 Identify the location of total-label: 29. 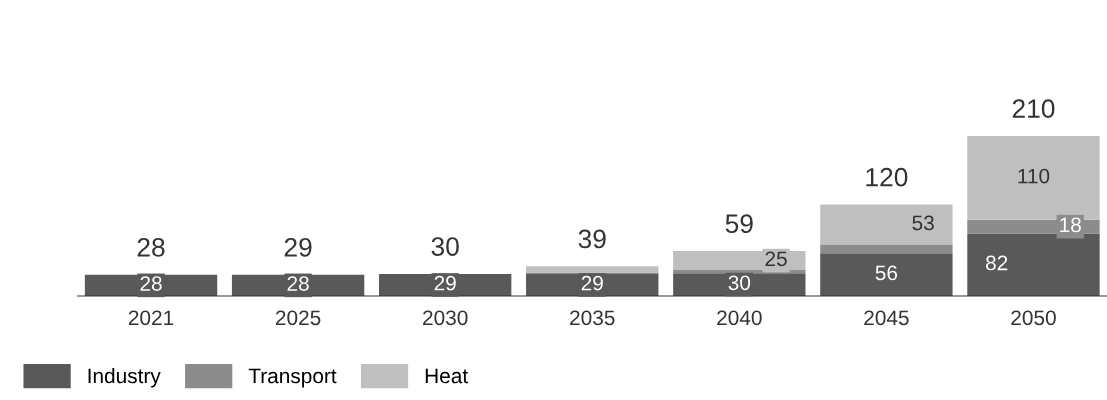
(298, 247).